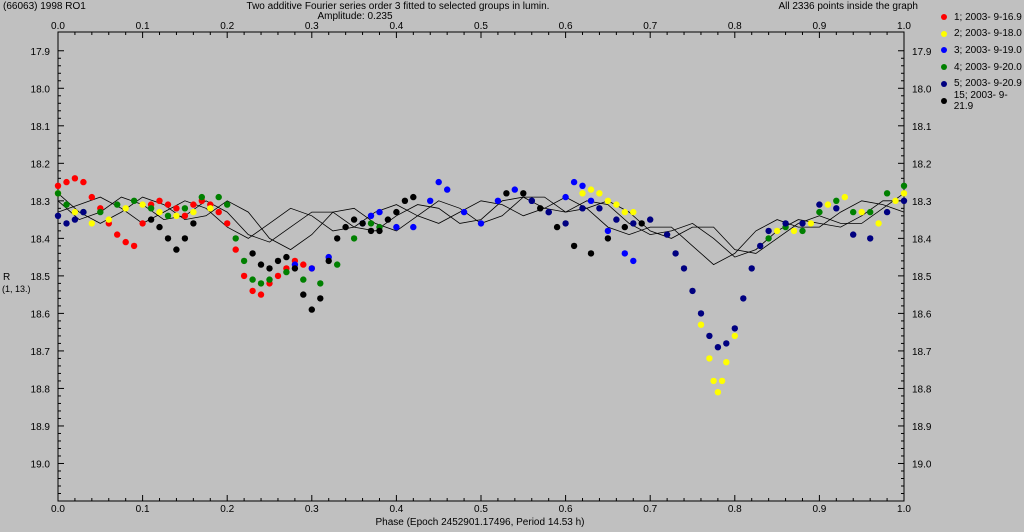 This screenshot has height=532, width=1024. I want to click on y-tick-label-left: 18.8, so click(41, 389).